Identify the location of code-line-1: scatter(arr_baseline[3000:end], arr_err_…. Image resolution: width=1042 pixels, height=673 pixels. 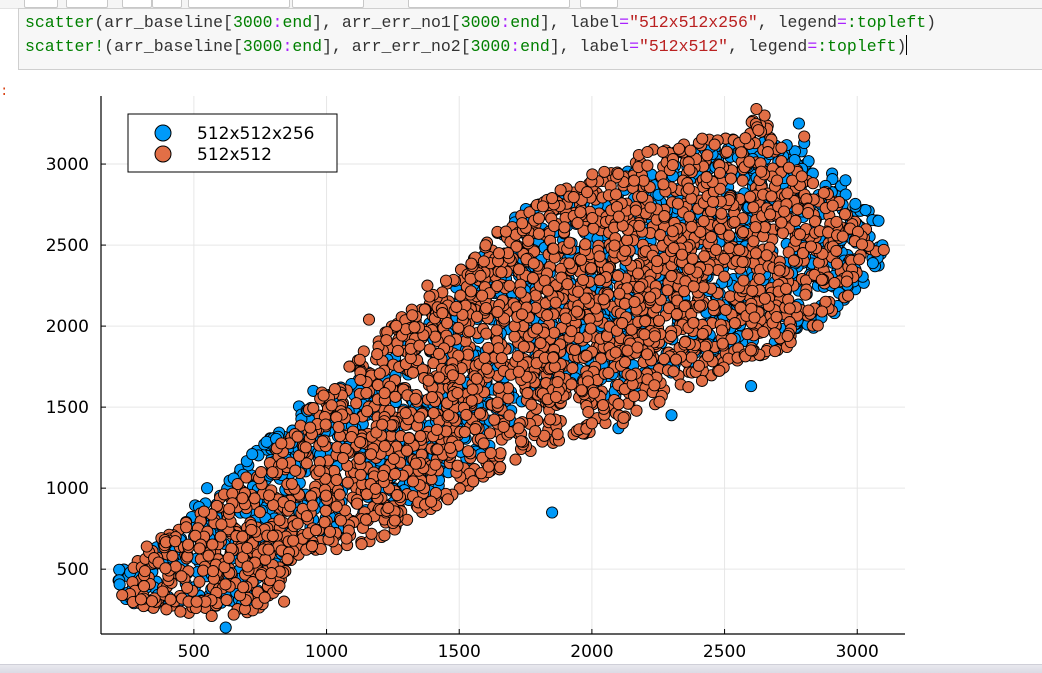
(480, 23).